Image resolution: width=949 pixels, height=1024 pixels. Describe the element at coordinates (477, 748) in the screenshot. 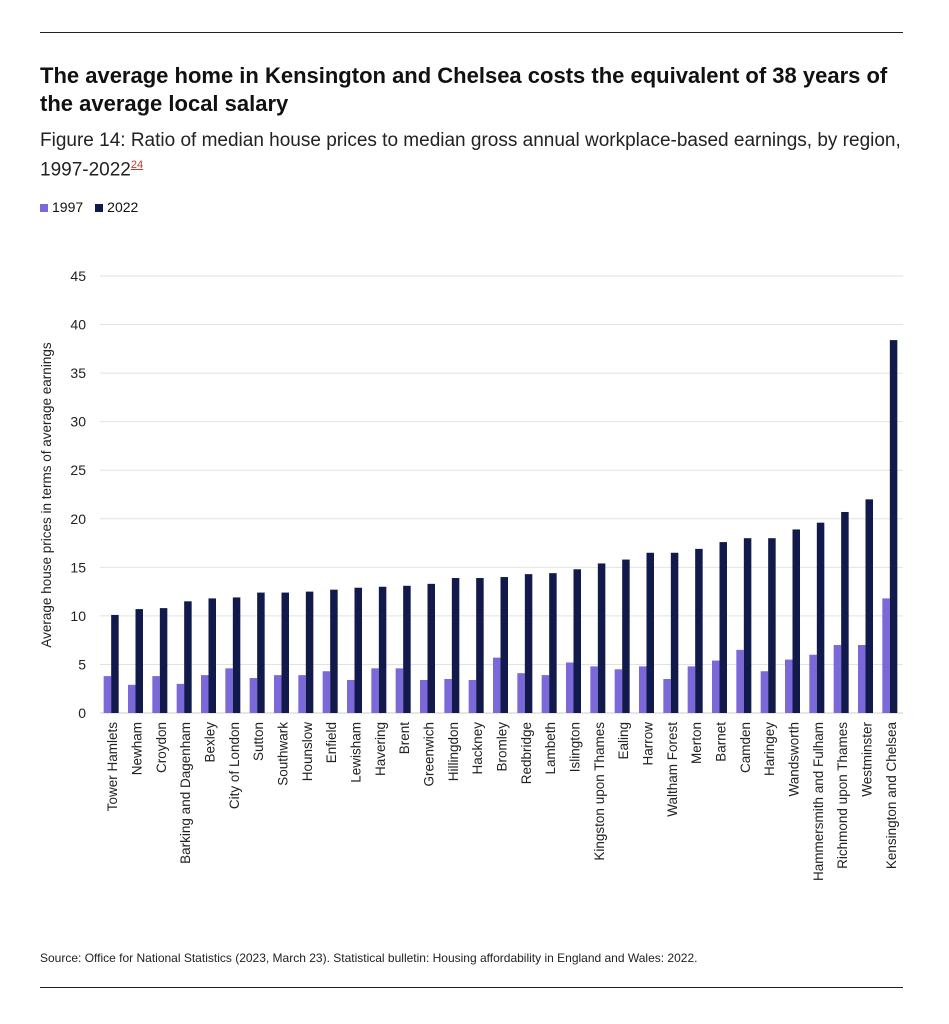

I see `x-tick-label: Hackney` at that location.